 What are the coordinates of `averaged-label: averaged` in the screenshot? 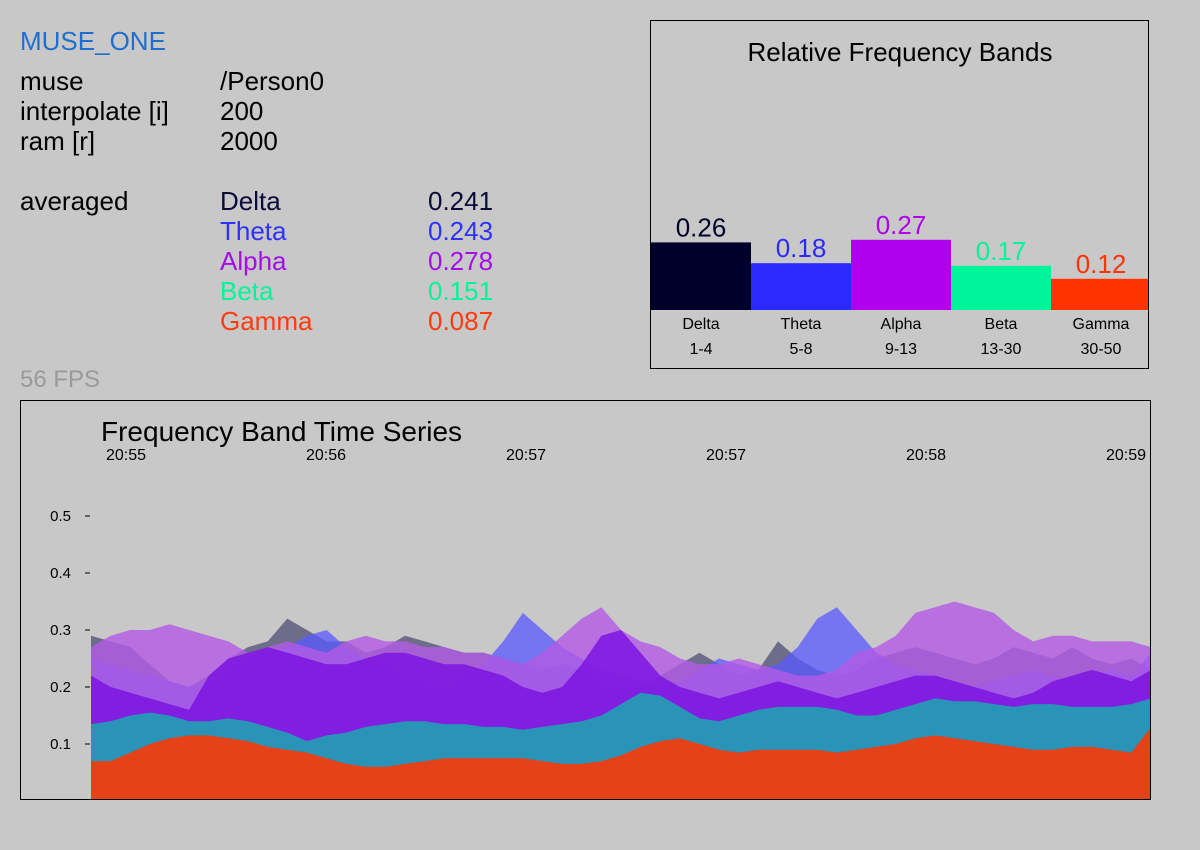 It's located at (74, 201).